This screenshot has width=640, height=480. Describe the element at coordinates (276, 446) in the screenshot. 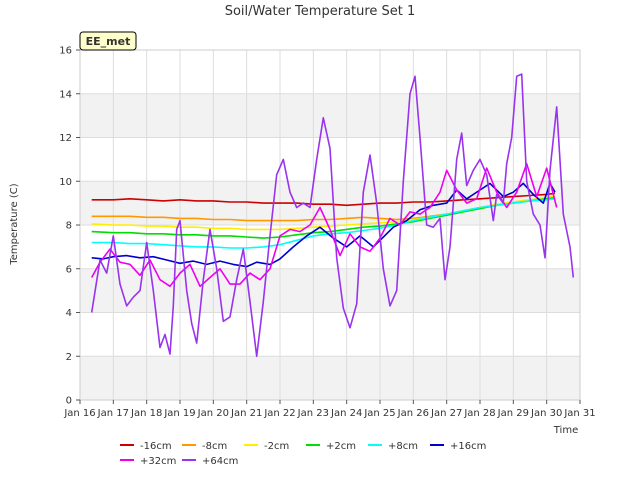

I see `legend-label: -2cm` at that location.